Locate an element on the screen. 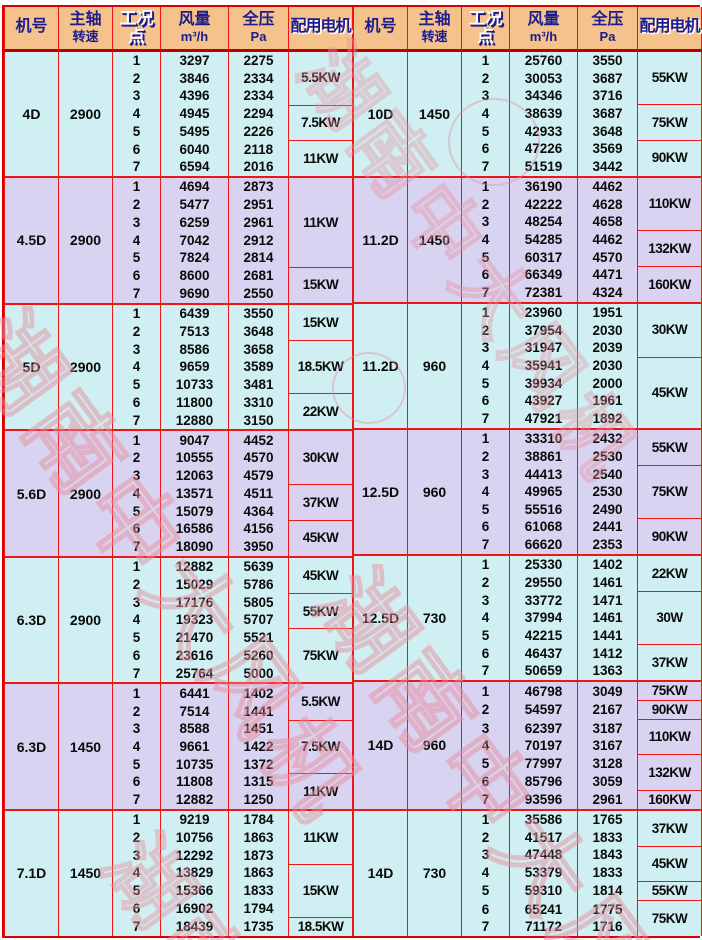  total-pressure-cell: 1372 is located at coordinates (258, 764).